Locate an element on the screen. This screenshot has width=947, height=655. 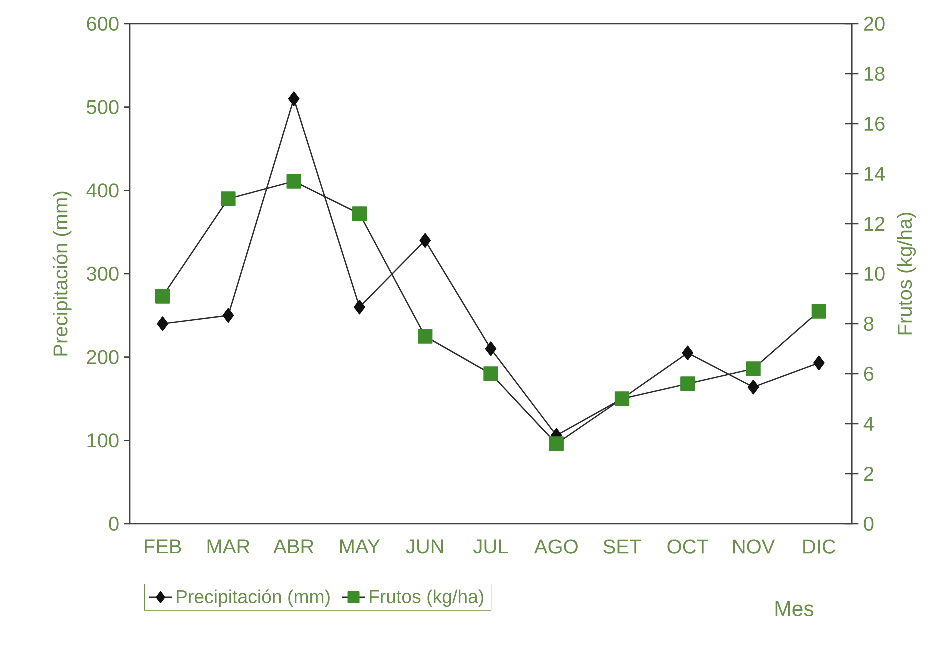
y2-tick-label: 18 is located at coordinates (874, 74).